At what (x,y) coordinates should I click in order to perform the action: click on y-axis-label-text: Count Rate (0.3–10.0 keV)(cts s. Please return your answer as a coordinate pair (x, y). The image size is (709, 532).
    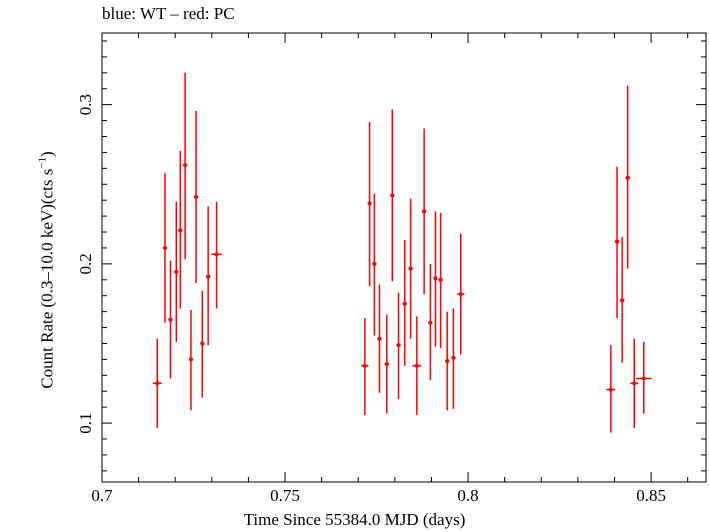
    Looking at the image, I should click on (47, 278).